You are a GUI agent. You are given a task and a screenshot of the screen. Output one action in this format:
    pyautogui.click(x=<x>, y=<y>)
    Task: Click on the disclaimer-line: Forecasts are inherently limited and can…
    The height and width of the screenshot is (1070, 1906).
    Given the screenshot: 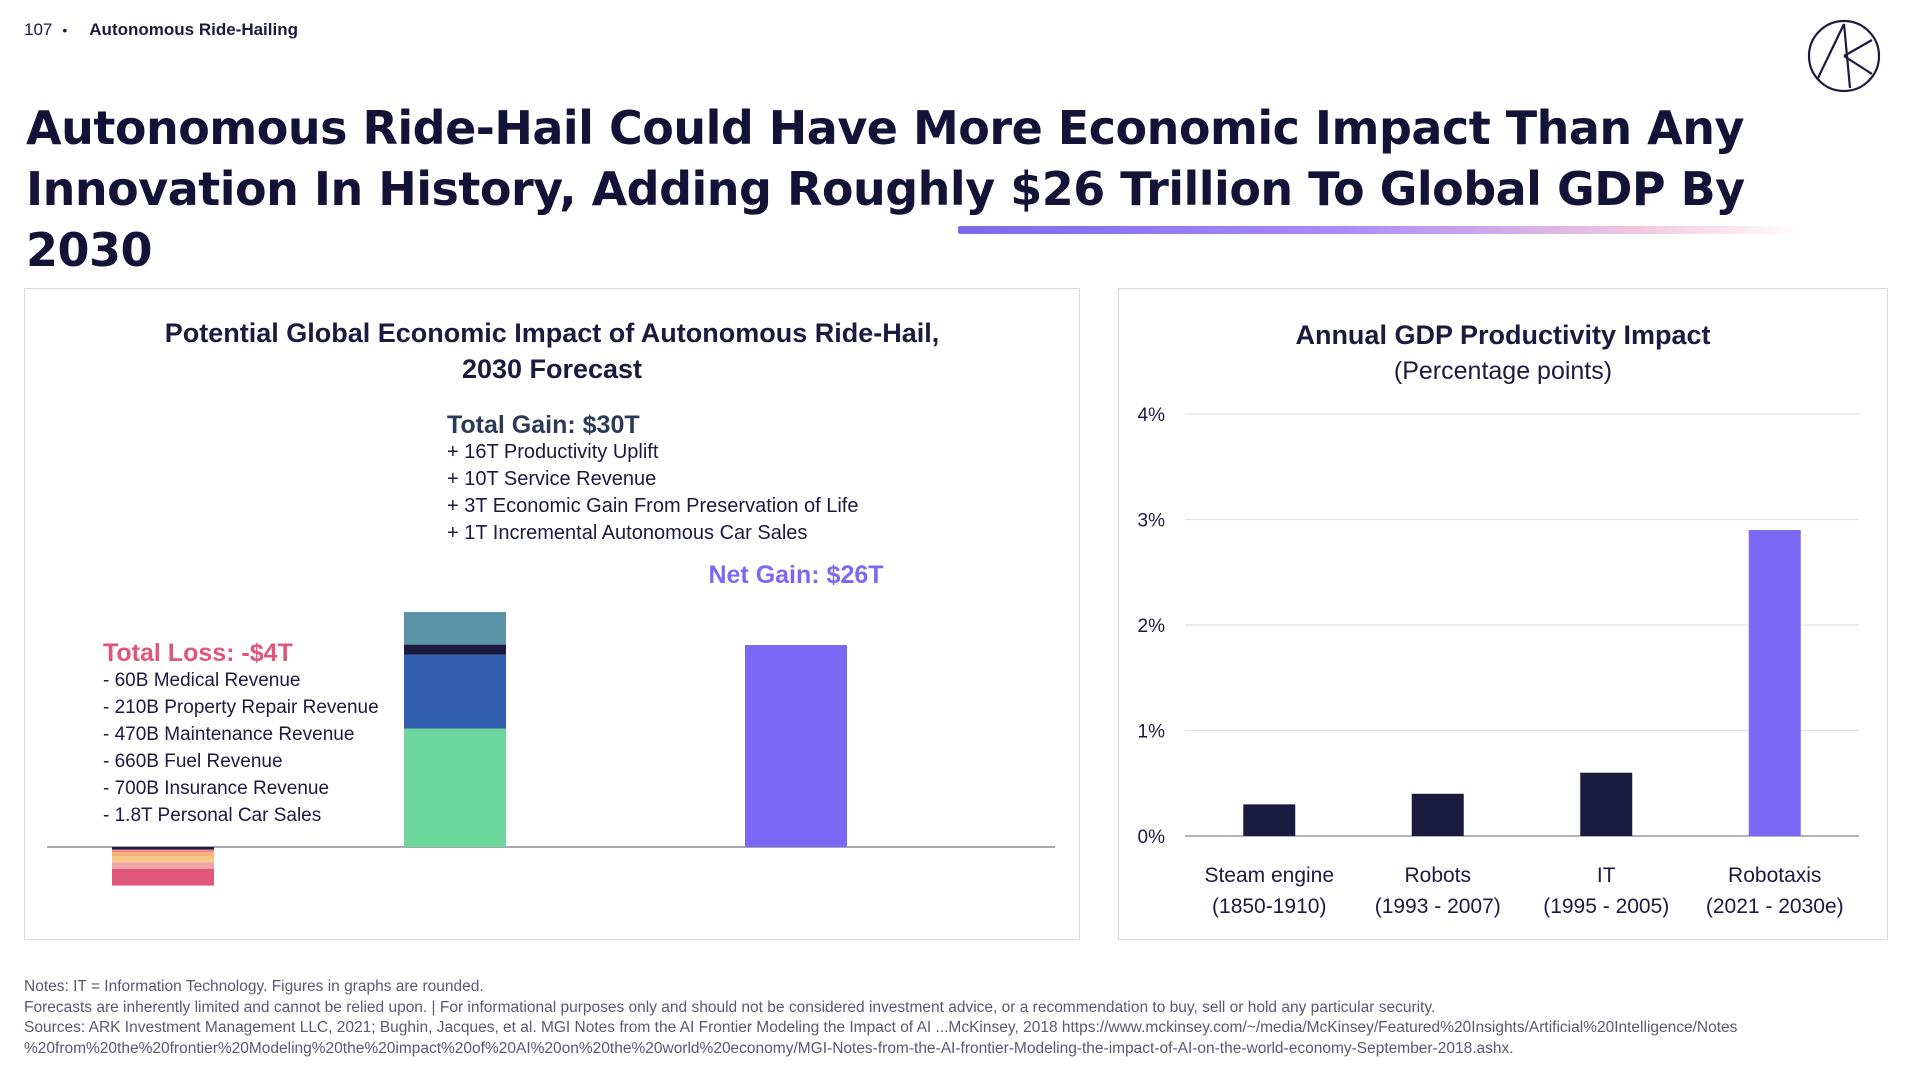 What is the action you would take?
    pyautogui.click(x=730, y=1007)
    